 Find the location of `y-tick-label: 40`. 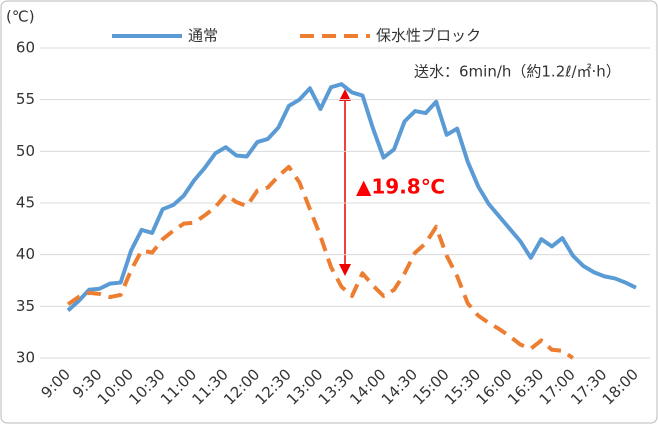

y-tick-label: 40 is located at coordinates (25, 254).